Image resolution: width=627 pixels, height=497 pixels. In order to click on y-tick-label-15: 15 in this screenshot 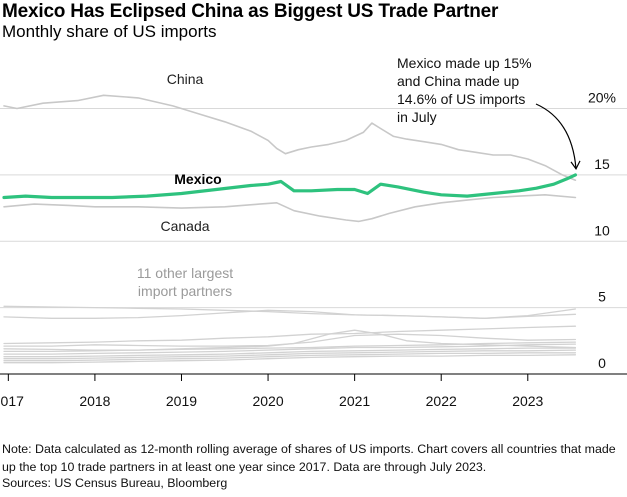, I will do `click(602, 164)`.